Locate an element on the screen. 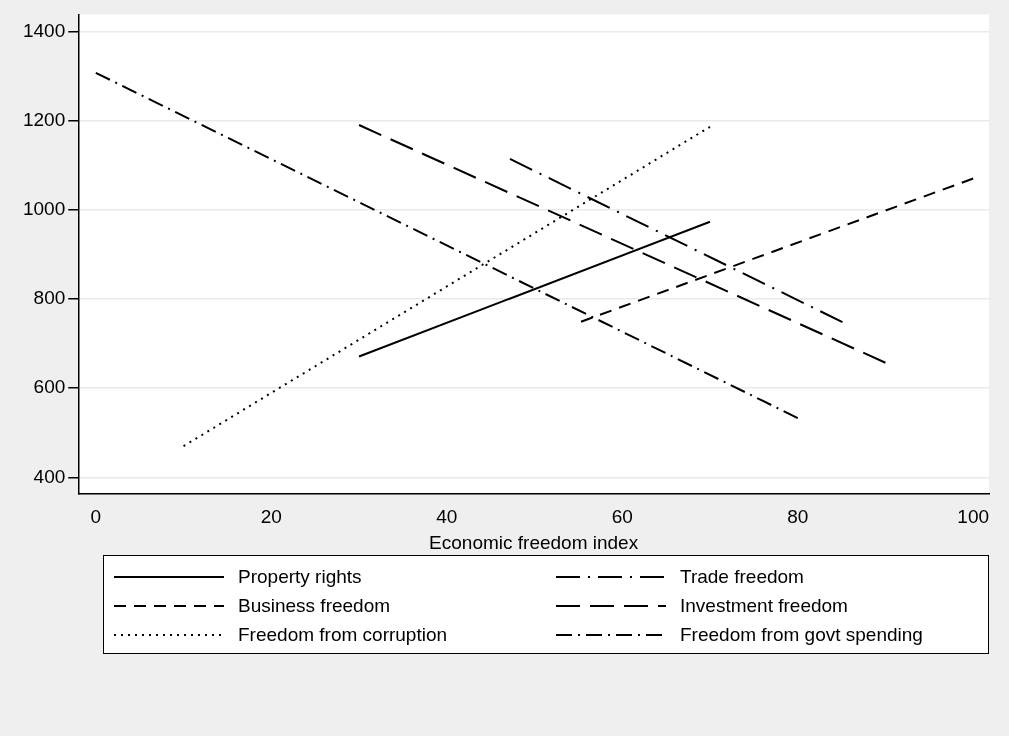  y-tick-label: 1000 is located at coordinates (44, 208).